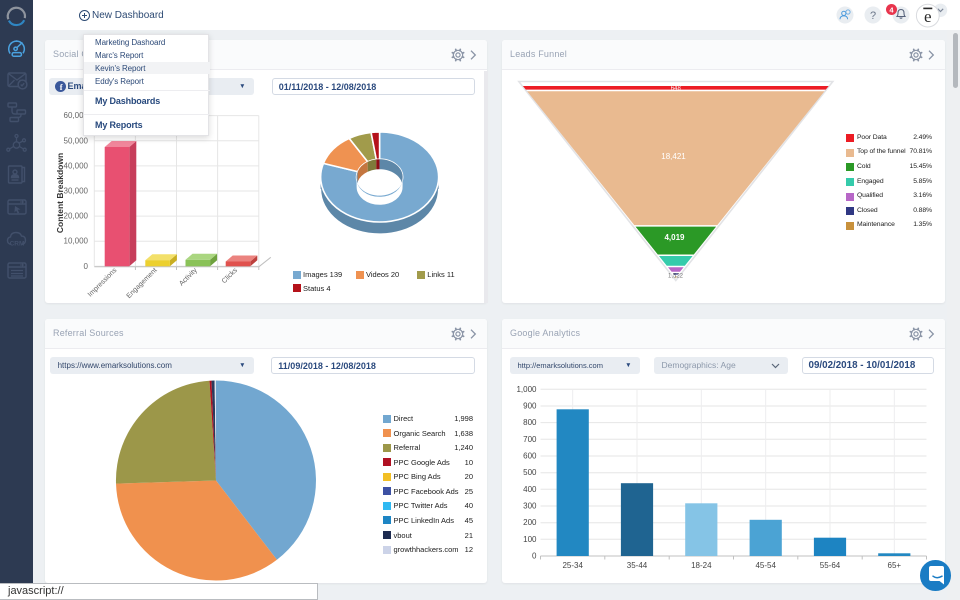  Describe the element at coordinates (76, 241) in the screenshot. I see `svg-text: 10,000` at that location.